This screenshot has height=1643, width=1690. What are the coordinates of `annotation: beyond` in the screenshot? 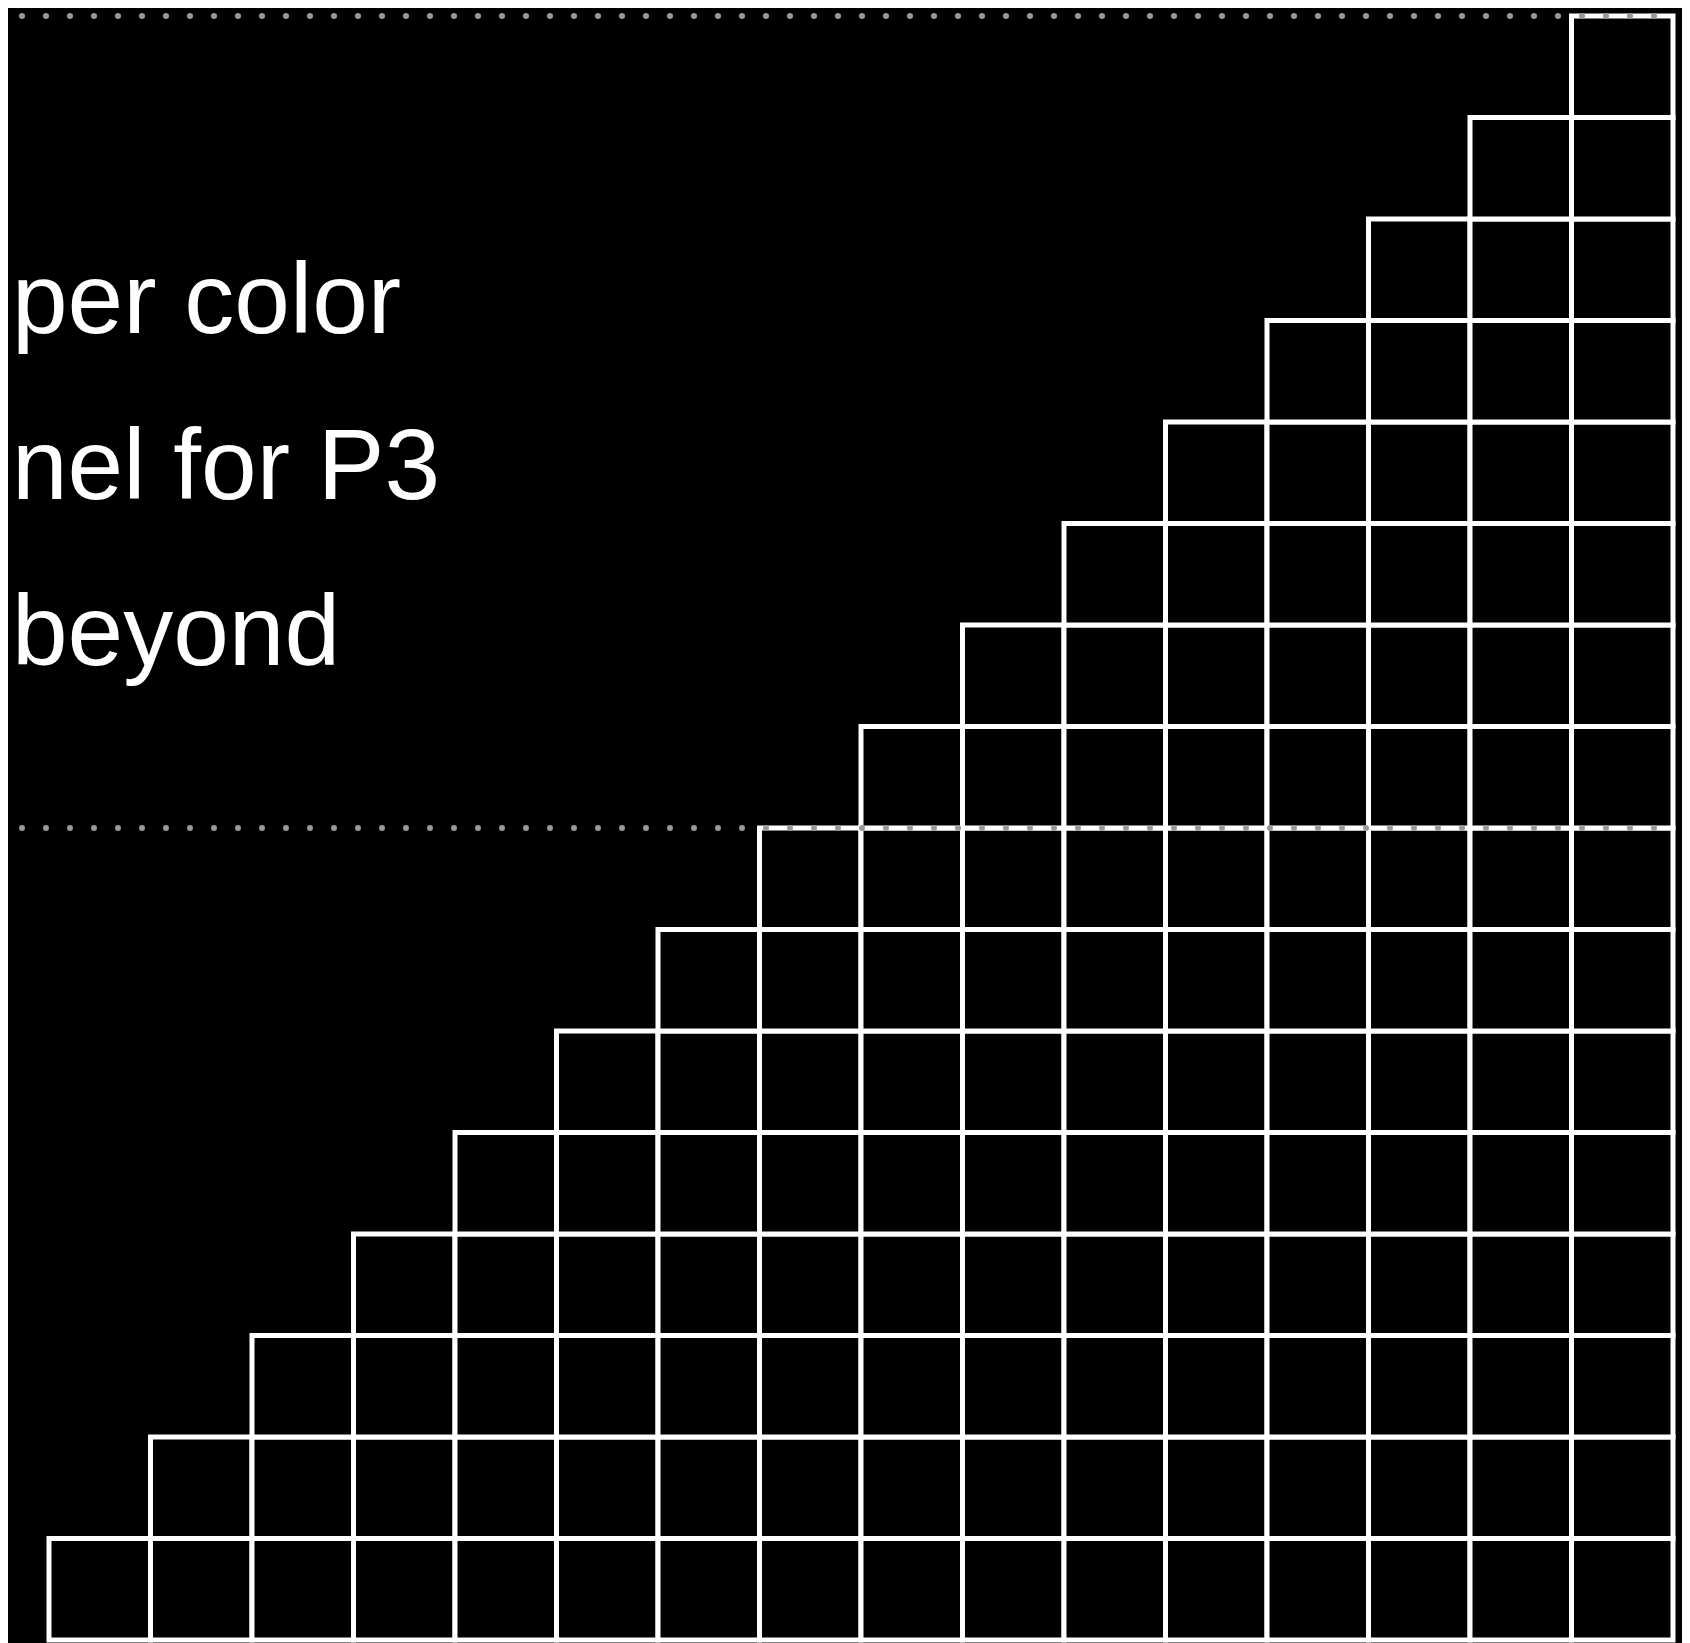 It's located at (176, 630).